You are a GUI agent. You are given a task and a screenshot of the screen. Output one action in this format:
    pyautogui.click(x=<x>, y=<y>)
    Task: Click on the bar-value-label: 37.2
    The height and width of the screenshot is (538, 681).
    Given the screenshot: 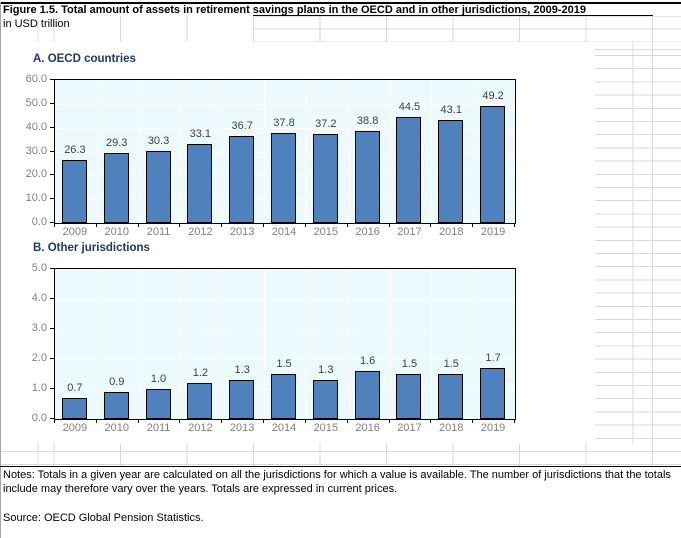 What is the action you would take?
    pyautogui.click(x=326, y=124)
    